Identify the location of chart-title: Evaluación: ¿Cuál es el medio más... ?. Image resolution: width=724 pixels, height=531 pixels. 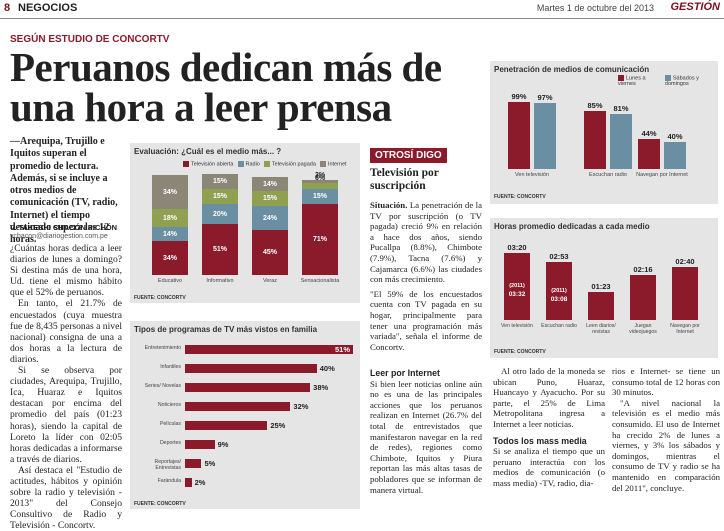
(208, 151).